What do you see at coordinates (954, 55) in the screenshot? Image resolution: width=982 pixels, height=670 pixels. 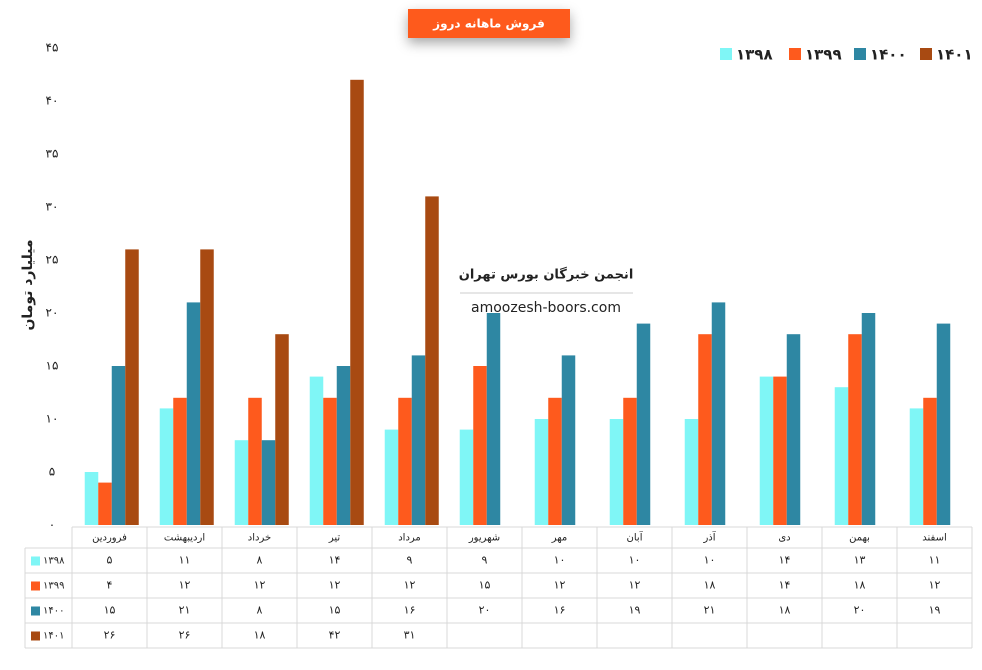 I see `legend-label: ۱۴۰۱` at bounding box center [954, 55].